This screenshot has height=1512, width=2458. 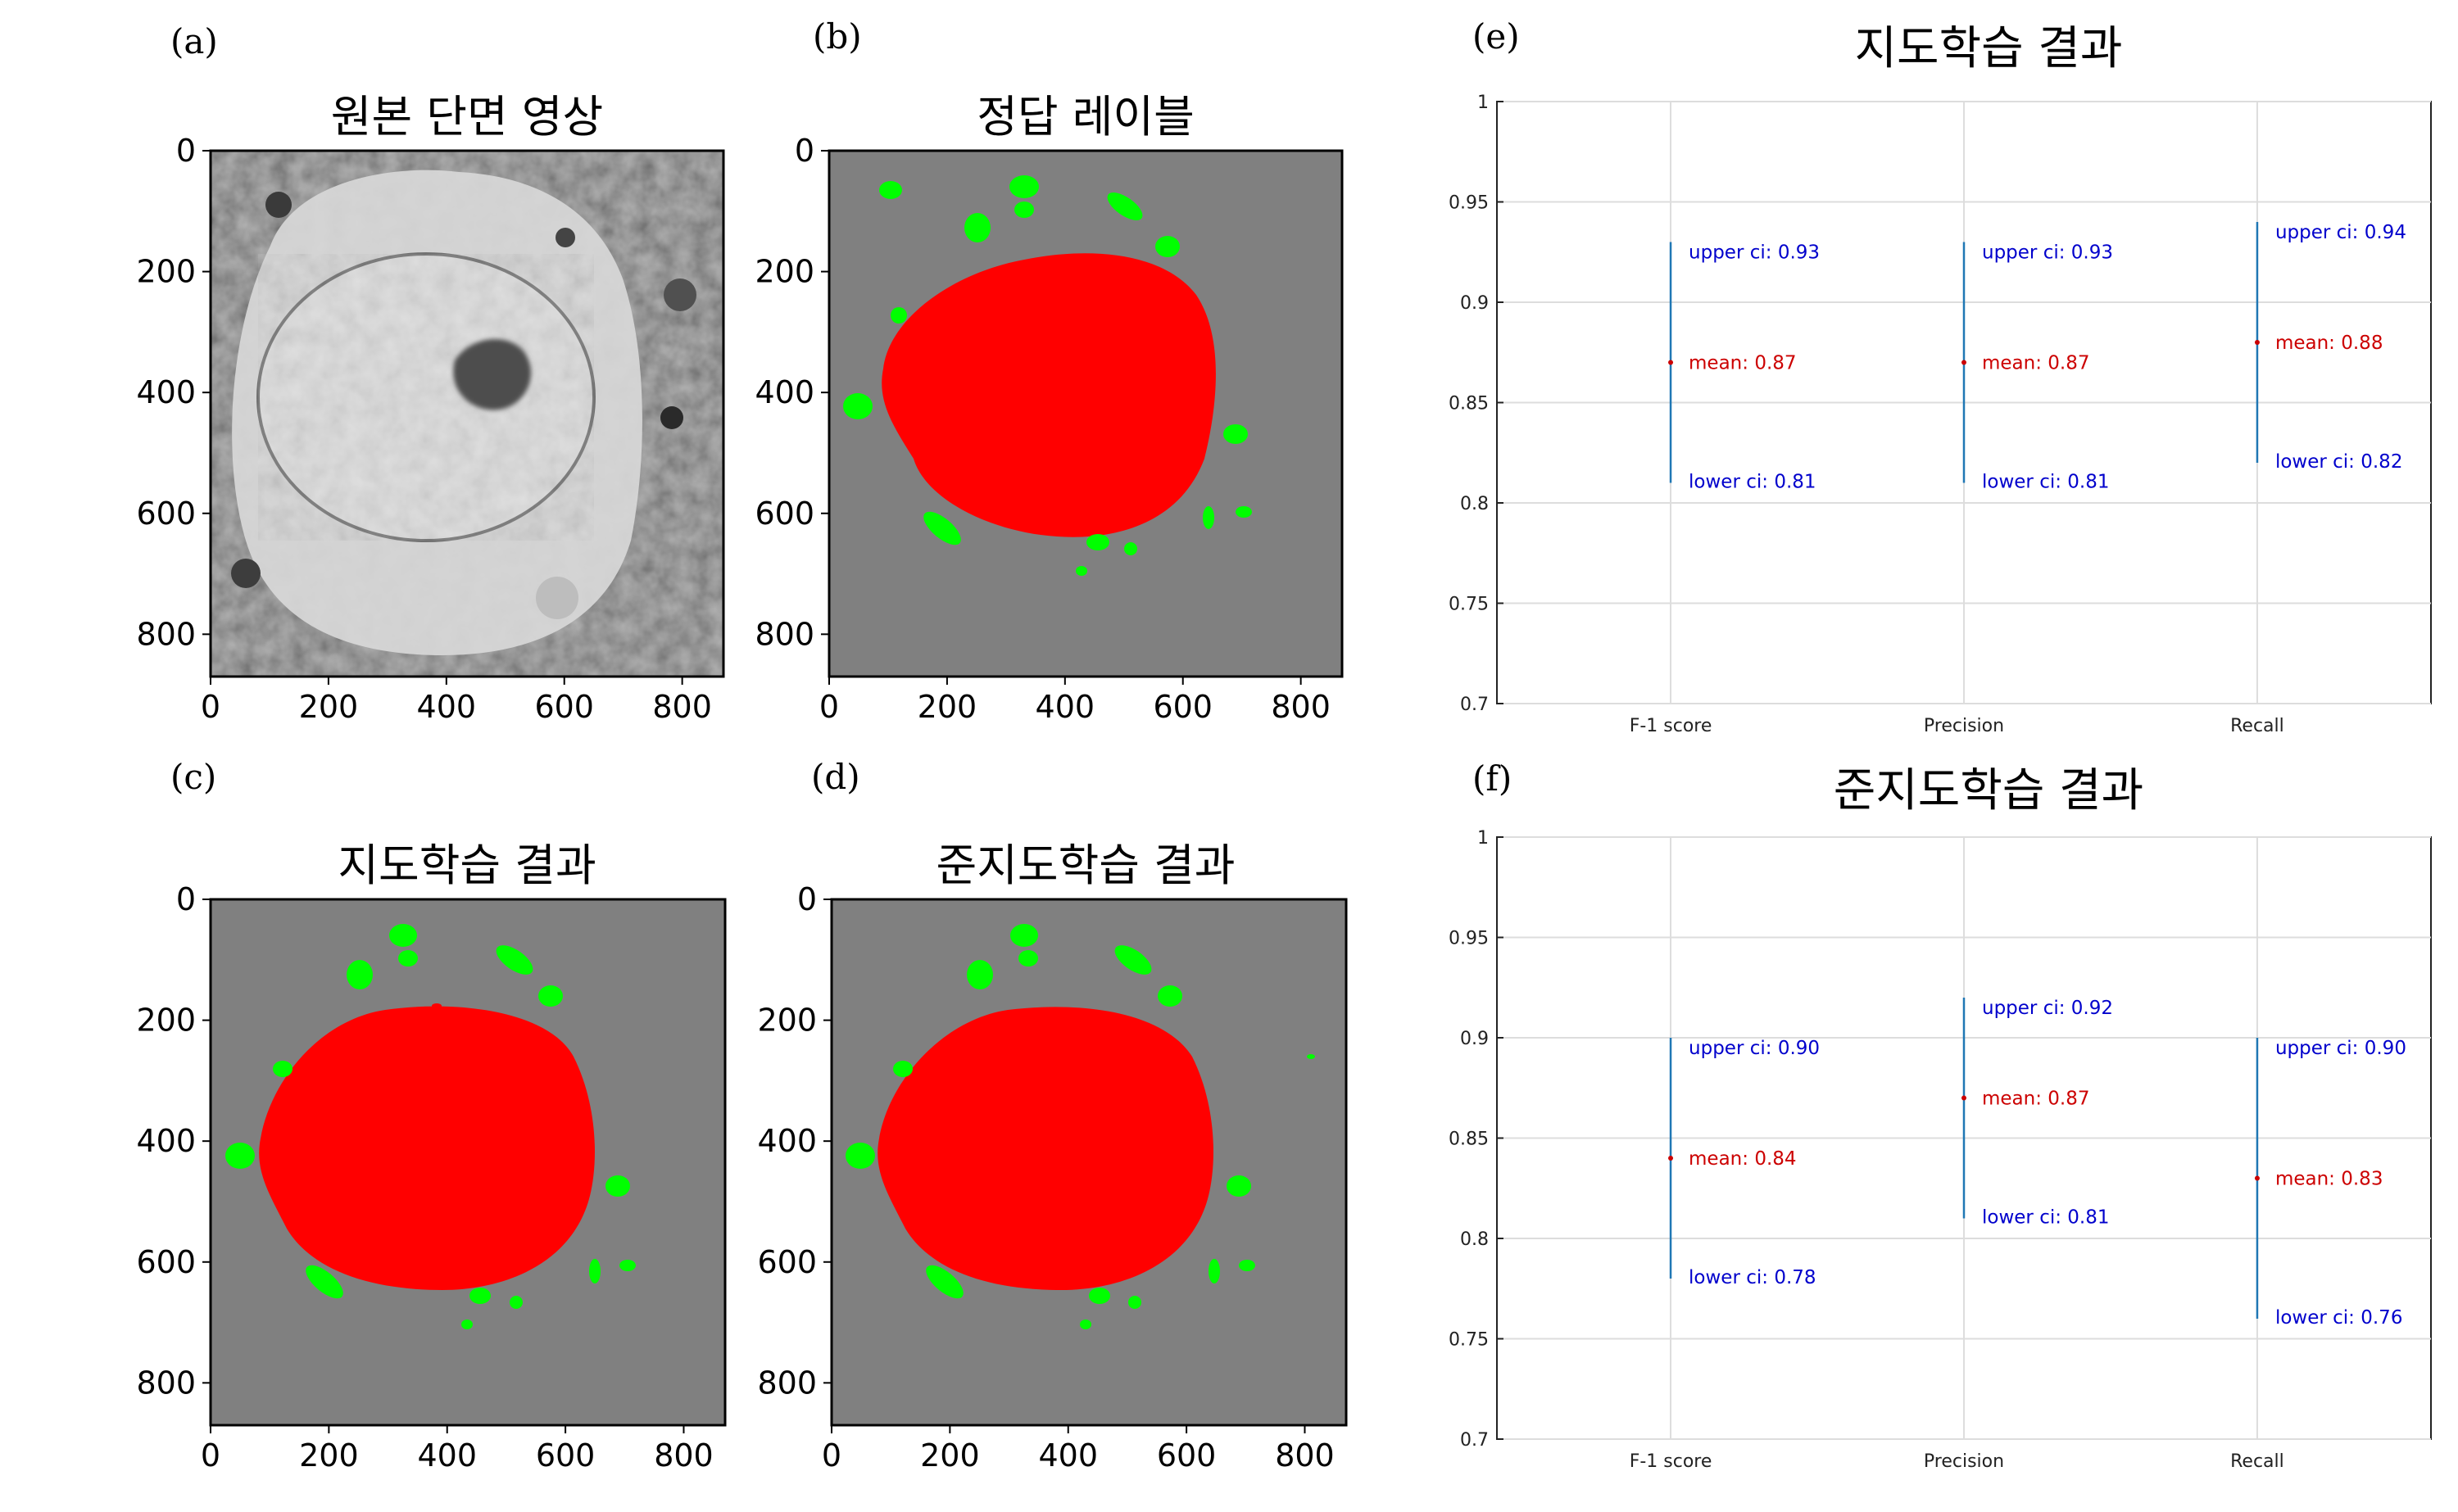 I want to click on y-tick-label: 0.8, so click(x=1474, y=1240).